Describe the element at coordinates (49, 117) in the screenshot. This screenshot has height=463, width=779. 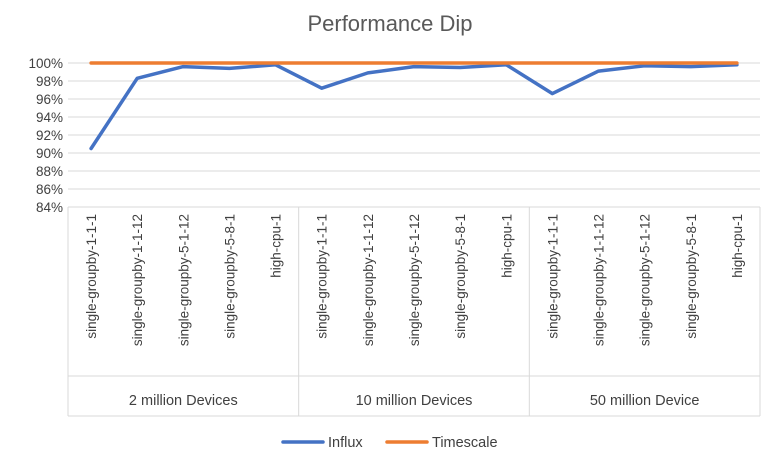
I see `y-tick-label: 94%` at that location.